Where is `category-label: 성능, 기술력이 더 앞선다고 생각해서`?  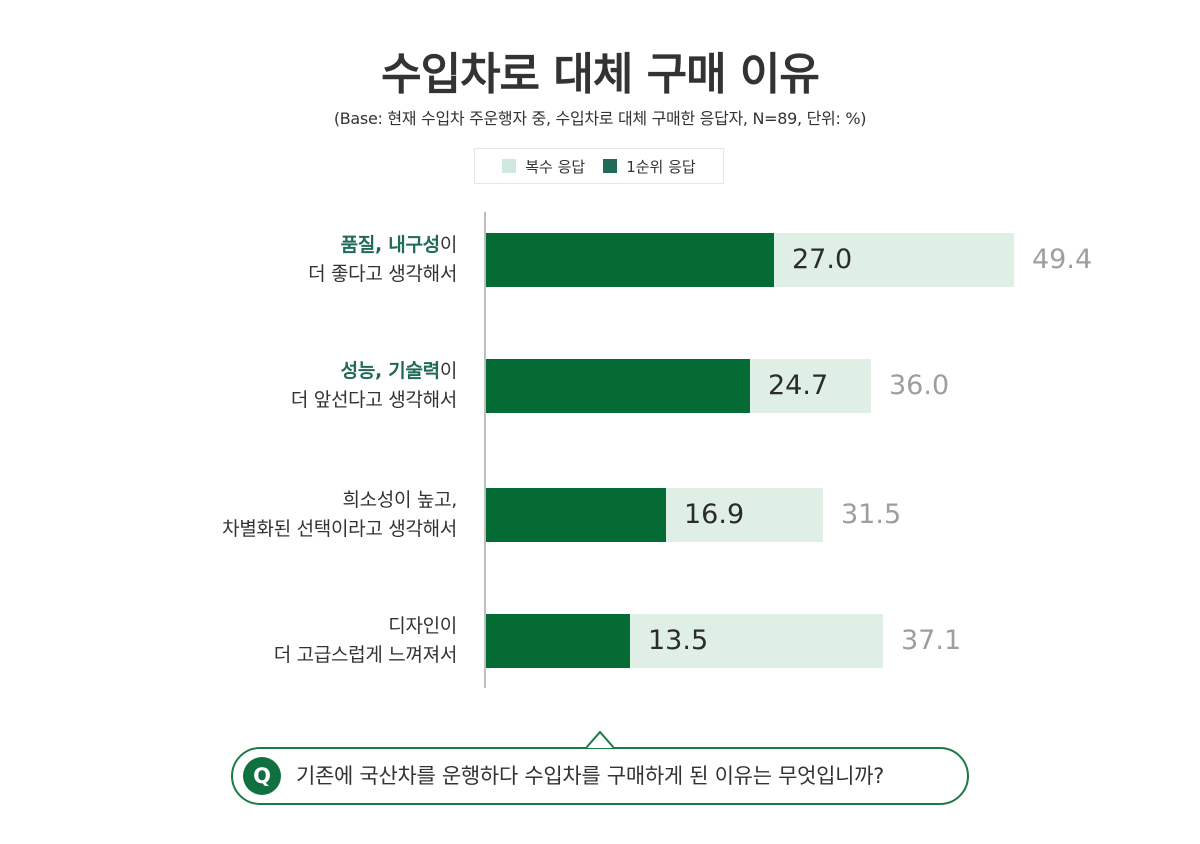 category-label: 성능, 기술력이 더 앞선다고 생각해서 is located at coordinates (373, 385).